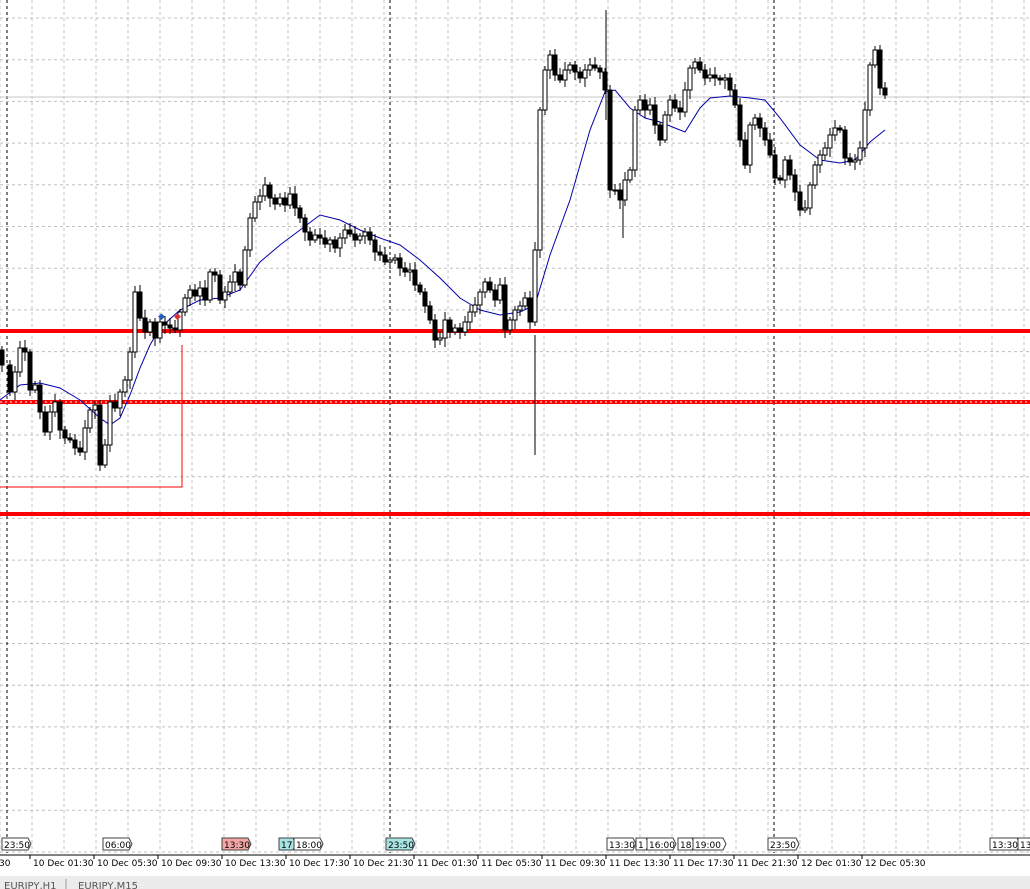 Image resolution: width=1030 pixels, height=889 pixels. Describe the element at coordinates (127, 864) in the screenshot. I see `x-tick-label: 10 Dec 05:30` at that location.